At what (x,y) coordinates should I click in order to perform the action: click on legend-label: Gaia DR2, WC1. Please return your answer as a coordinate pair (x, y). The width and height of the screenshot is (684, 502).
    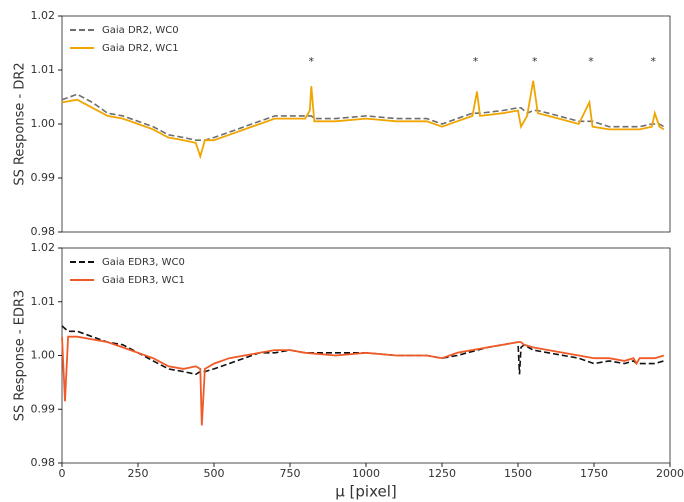
    Looking at the image, I should click on (140, 48).